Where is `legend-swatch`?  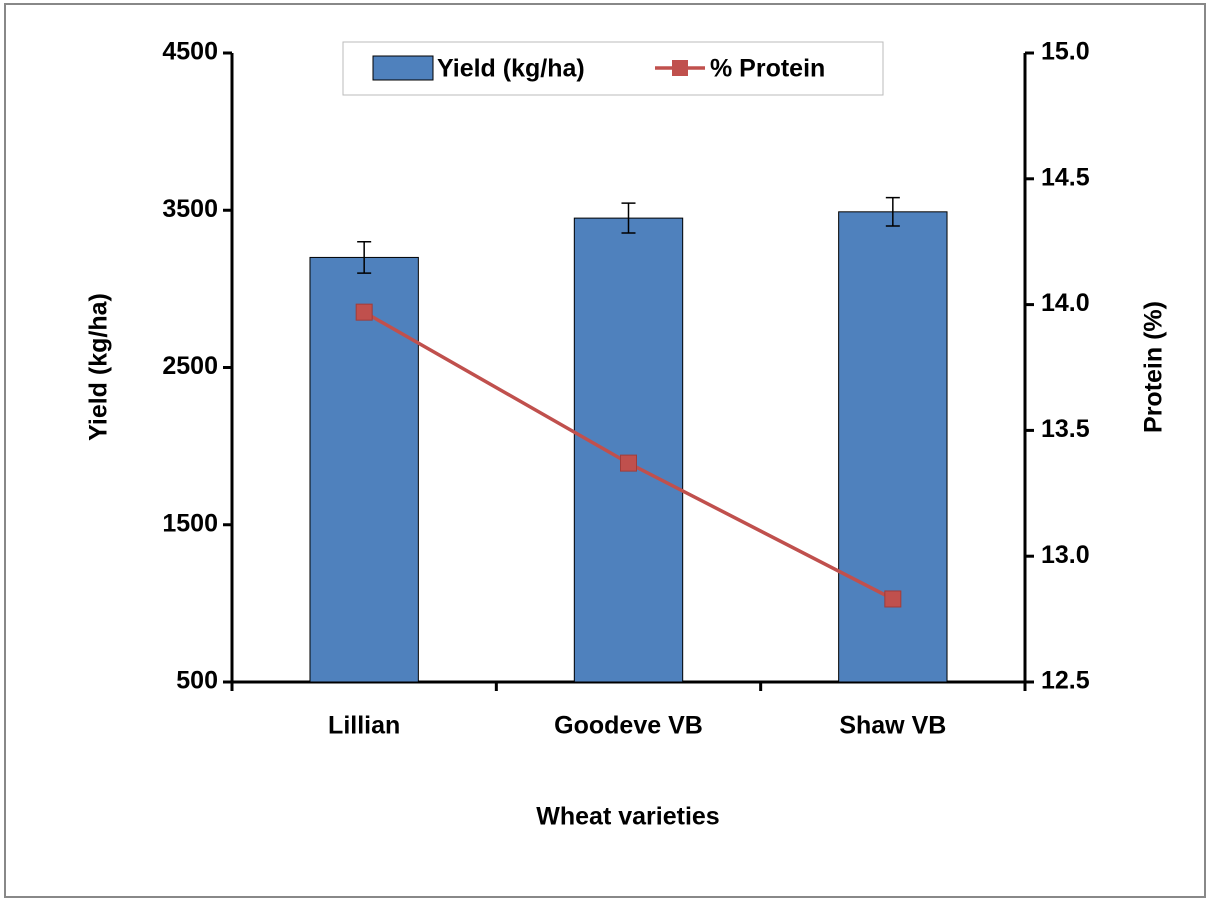 legend-swatch is located at coordinates (403, 68).